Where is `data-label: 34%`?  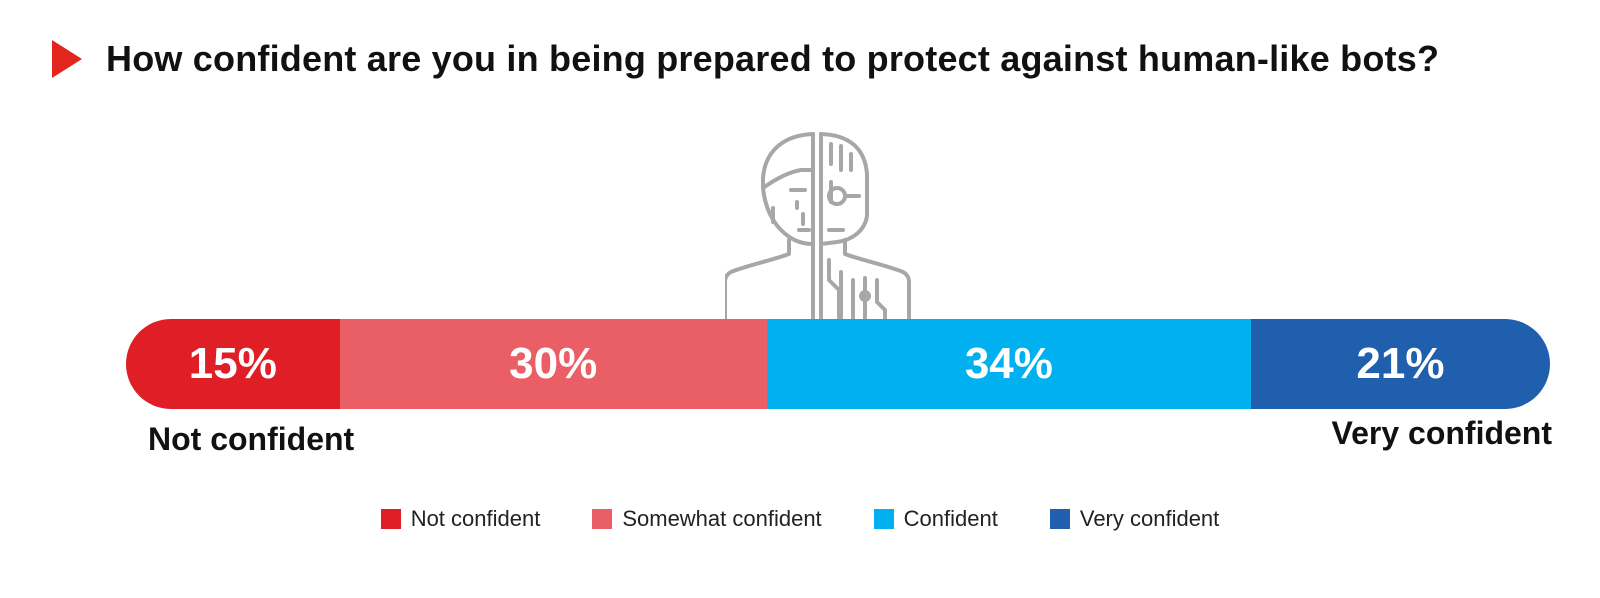
data-label: 34% is located at coordinates (1008, 363).